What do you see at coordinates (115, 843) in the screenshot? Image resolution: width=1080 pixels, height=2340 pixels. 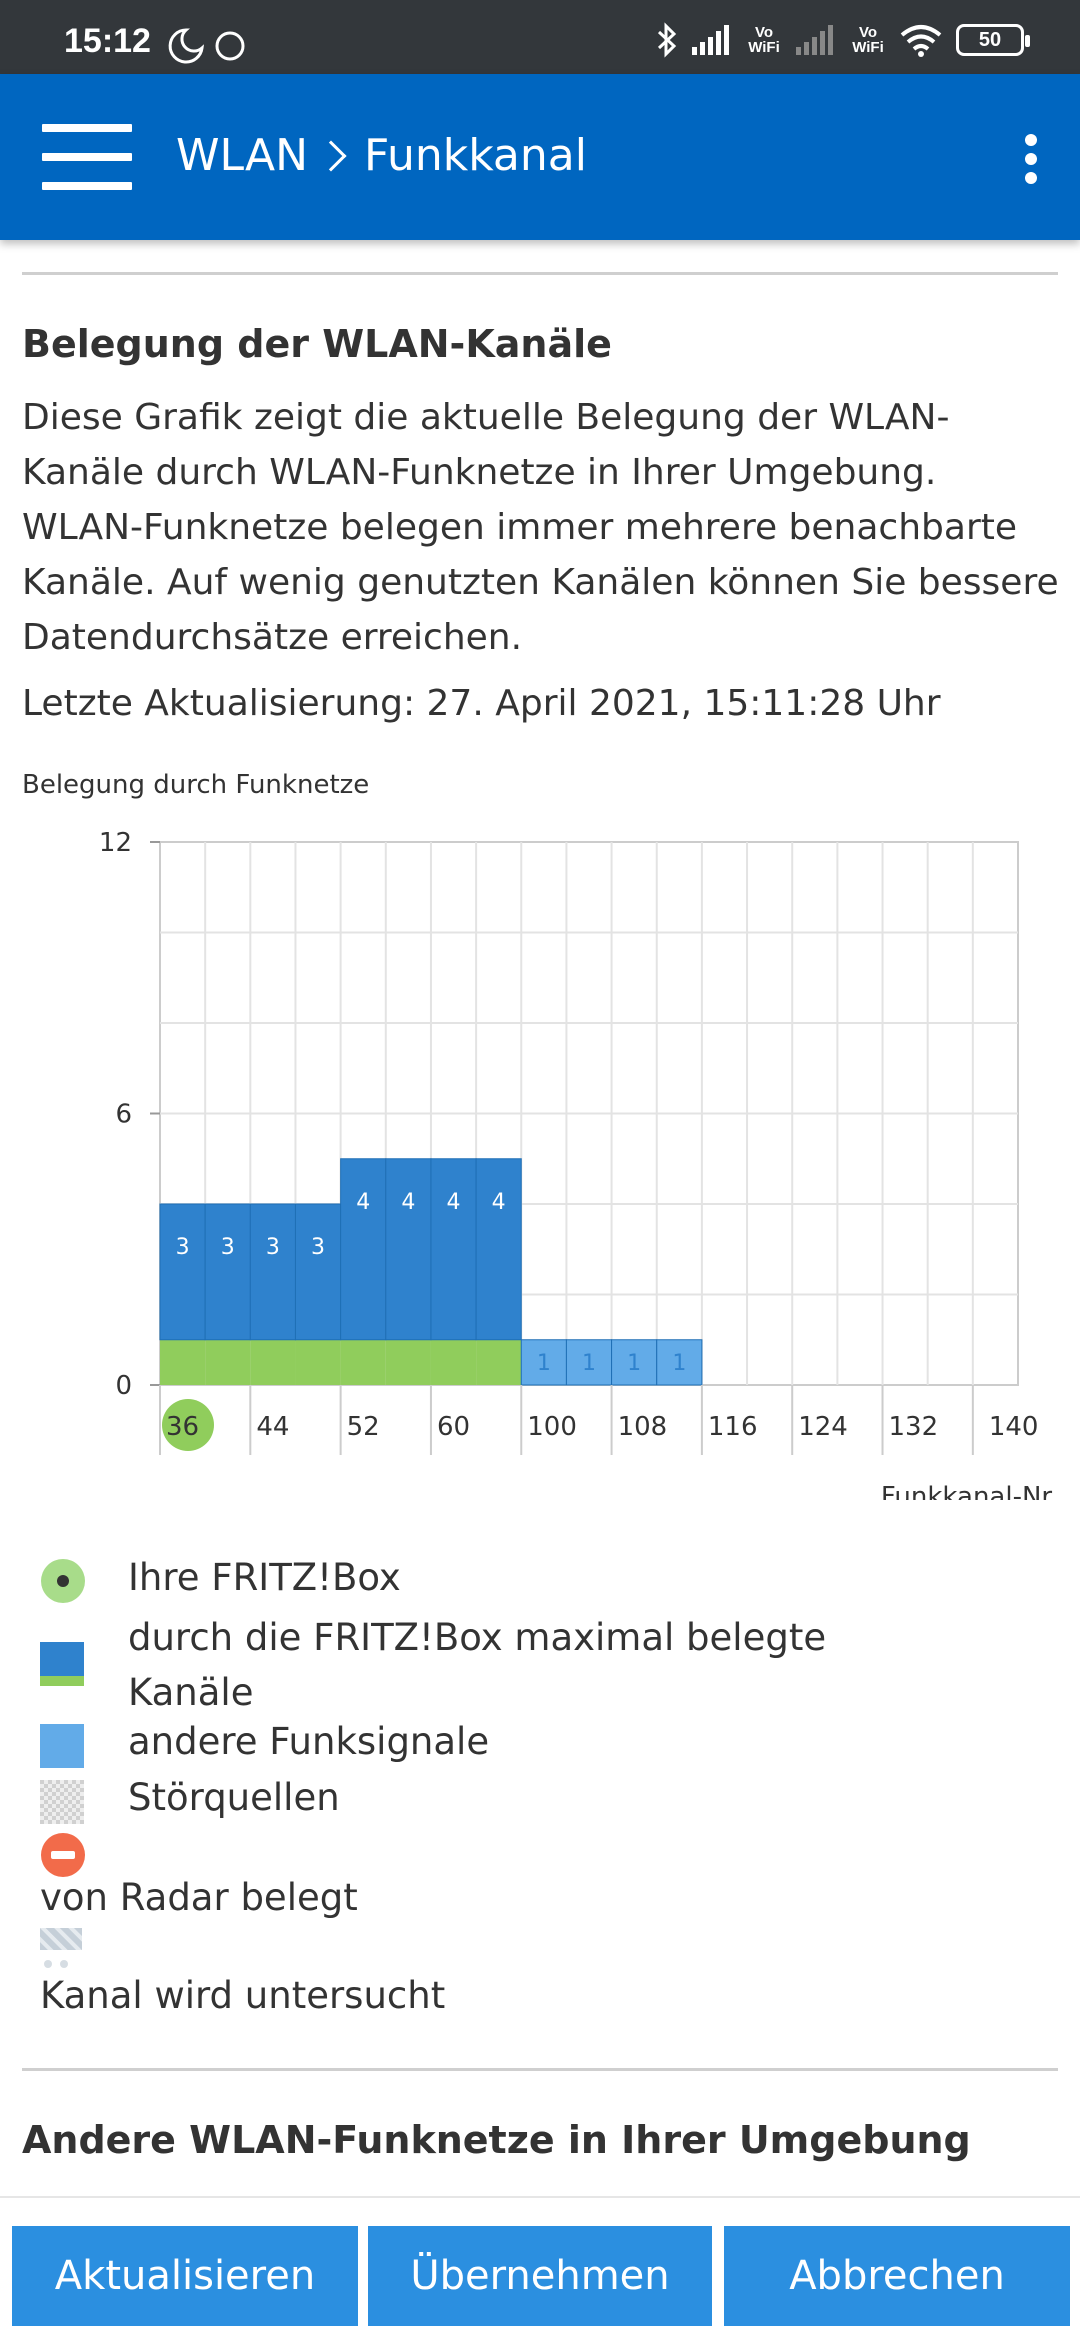 I see `y-tick-label: 12` at bounding box center [115, 843].